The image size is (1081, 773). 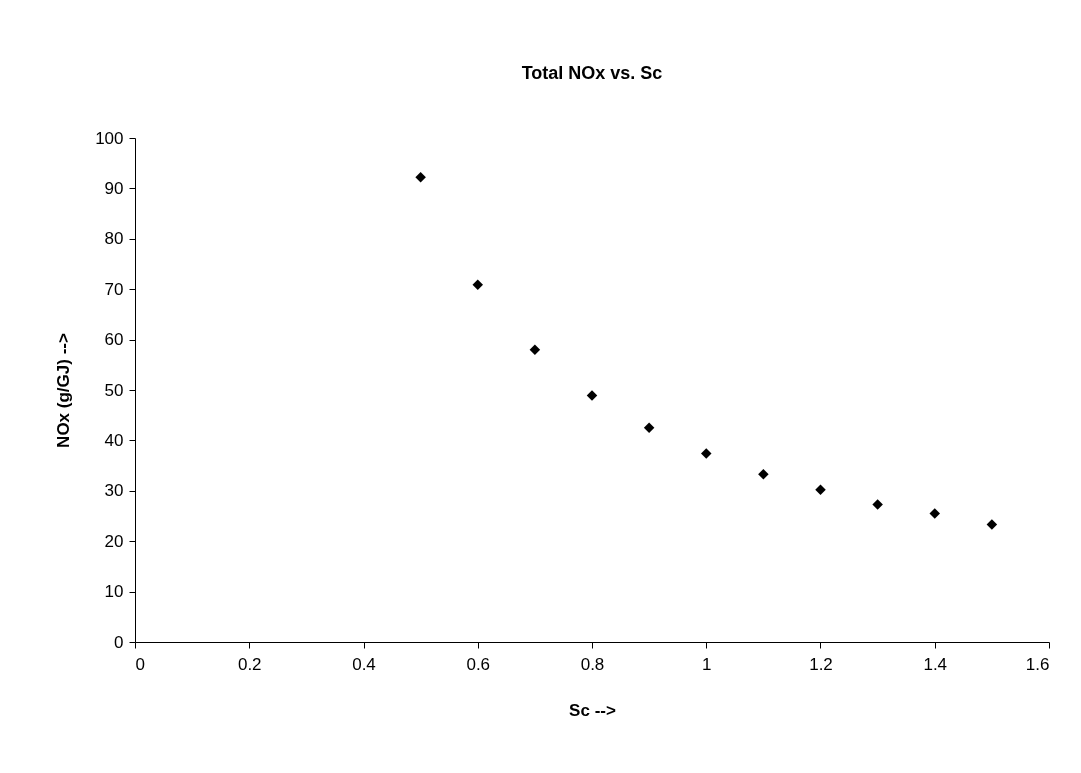 What do you see at coordinates (114, 491) in the screenshot?
I see `y-tick-label: 30` at bounding box center [114, 491].